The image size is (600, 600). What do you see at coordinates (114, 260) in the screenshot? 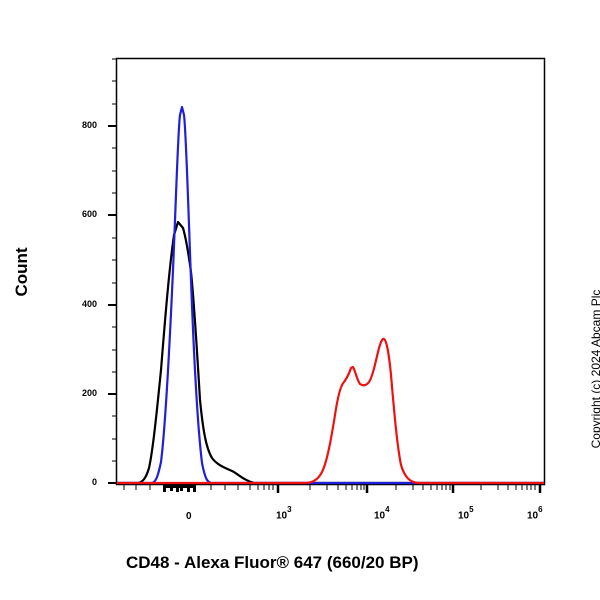
I see `y-axis-minor-ticks` at bounding box center [114, 260].